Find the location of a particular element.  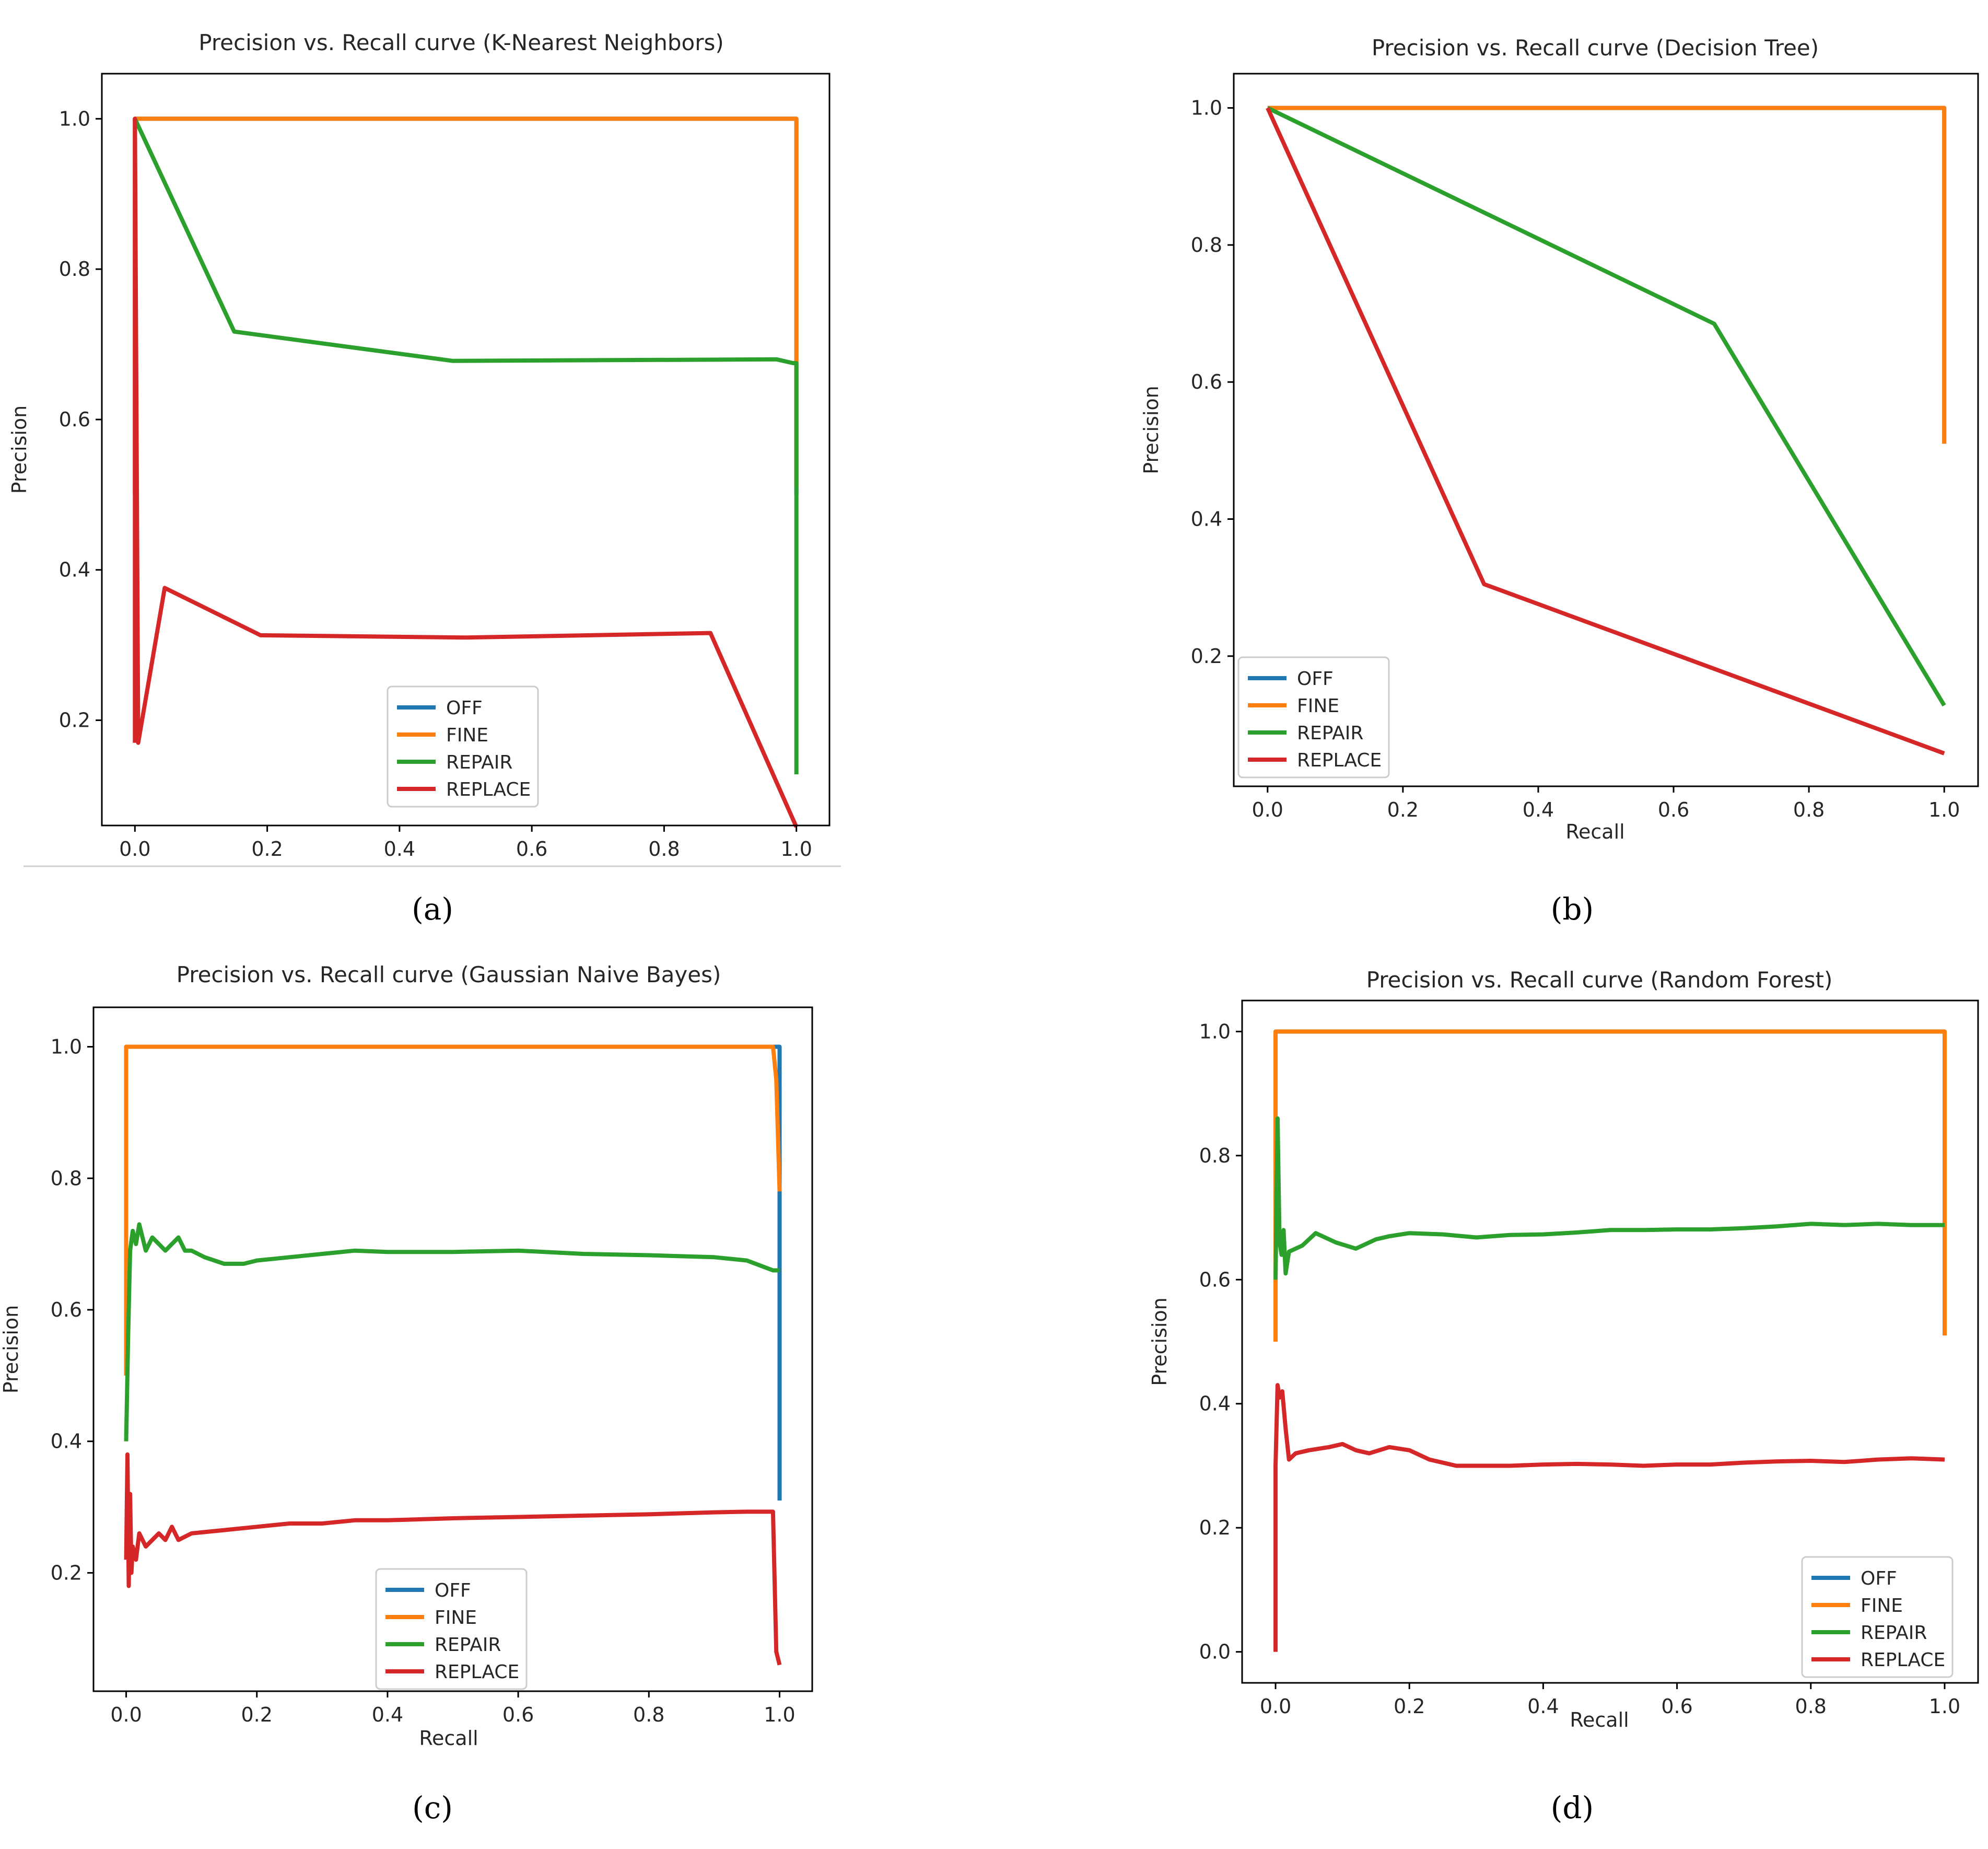

panel-caption: (c) is located at coordinates (432, 1808).